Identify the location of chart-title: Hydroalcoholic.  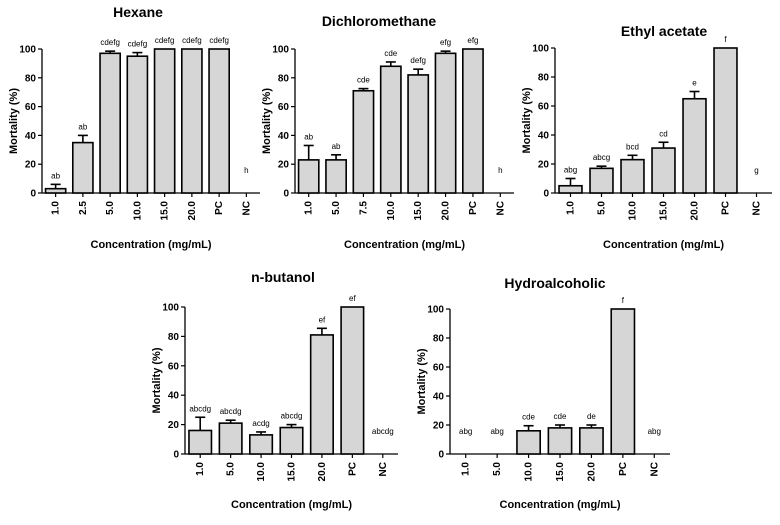
(554, 283).